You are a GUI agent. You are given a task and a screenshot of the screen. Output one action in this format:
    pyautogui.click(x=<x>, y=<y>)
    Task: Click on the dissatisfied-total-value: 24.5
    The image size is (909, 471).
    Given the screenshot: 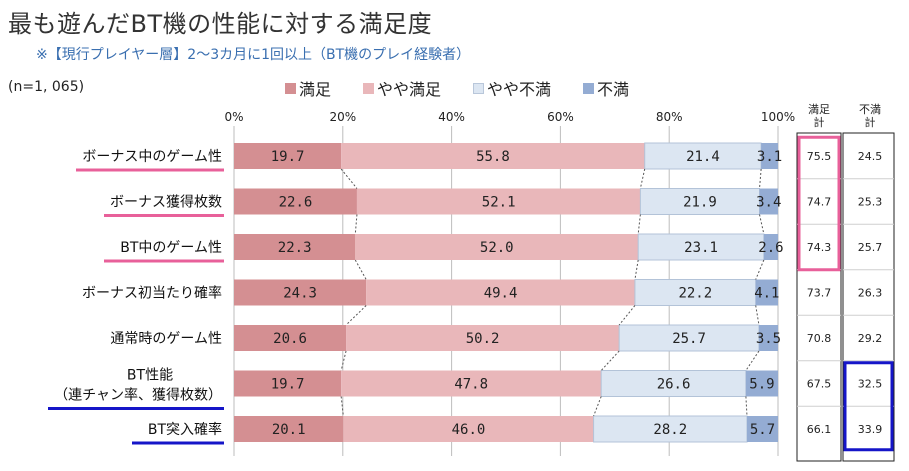 What is the action you would take?
    pyautogui.click(x=870, y=156)
    